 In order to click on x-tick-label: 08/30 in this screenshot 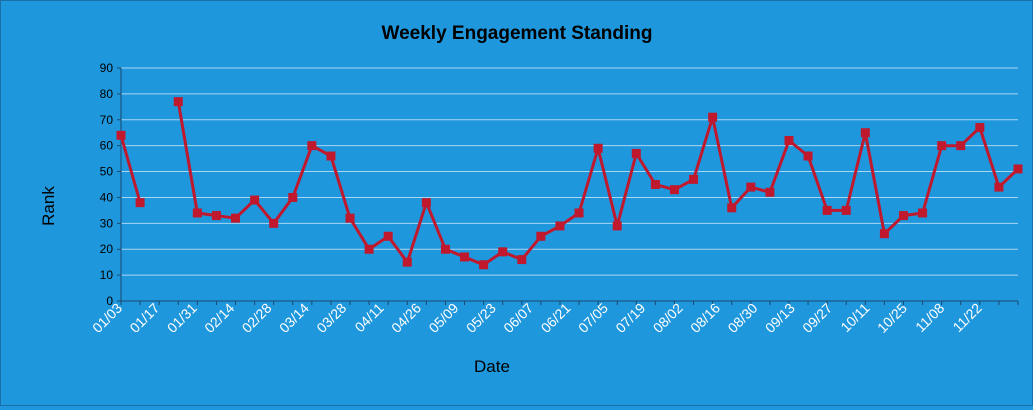, I will do `click(742, 318)`.